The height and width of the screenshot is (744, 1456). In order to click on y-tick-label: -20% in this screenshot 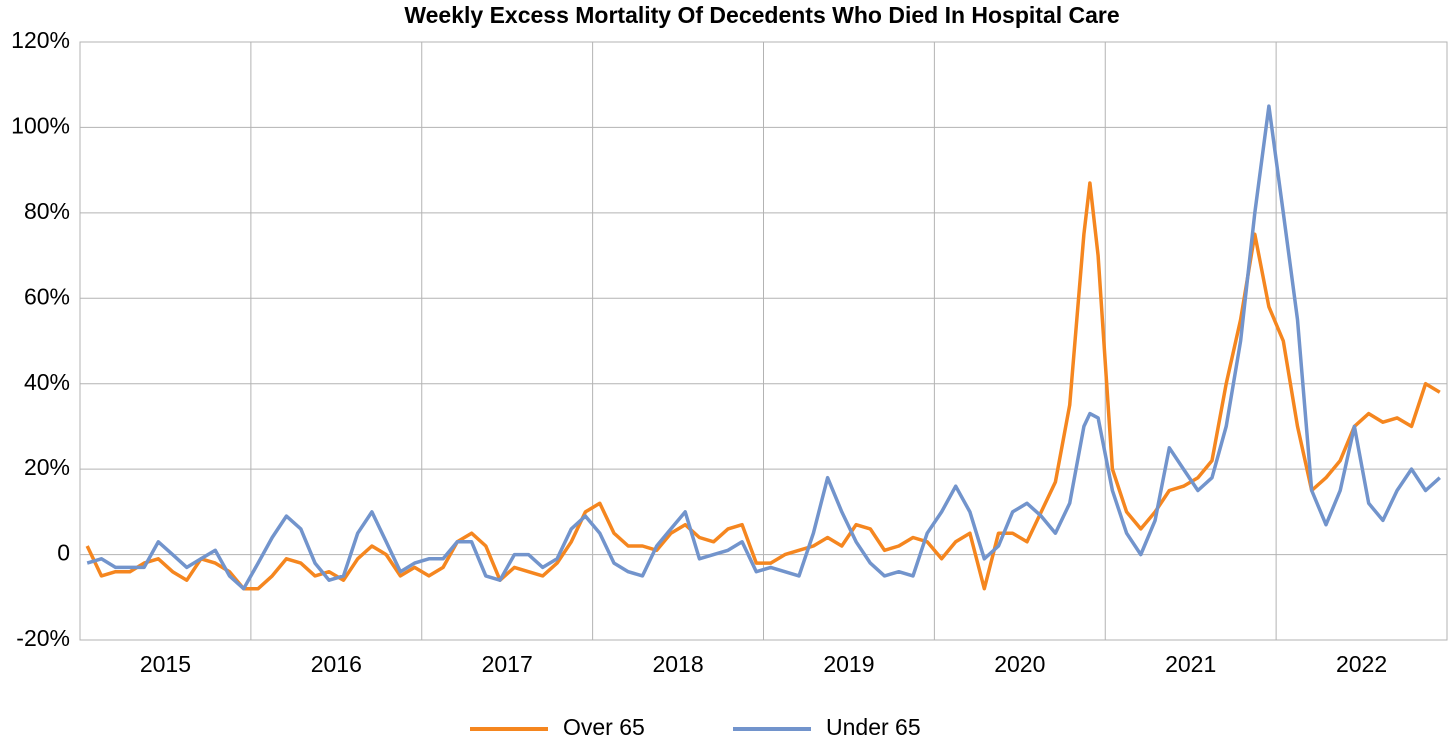, I will do `click(43, 638)`.